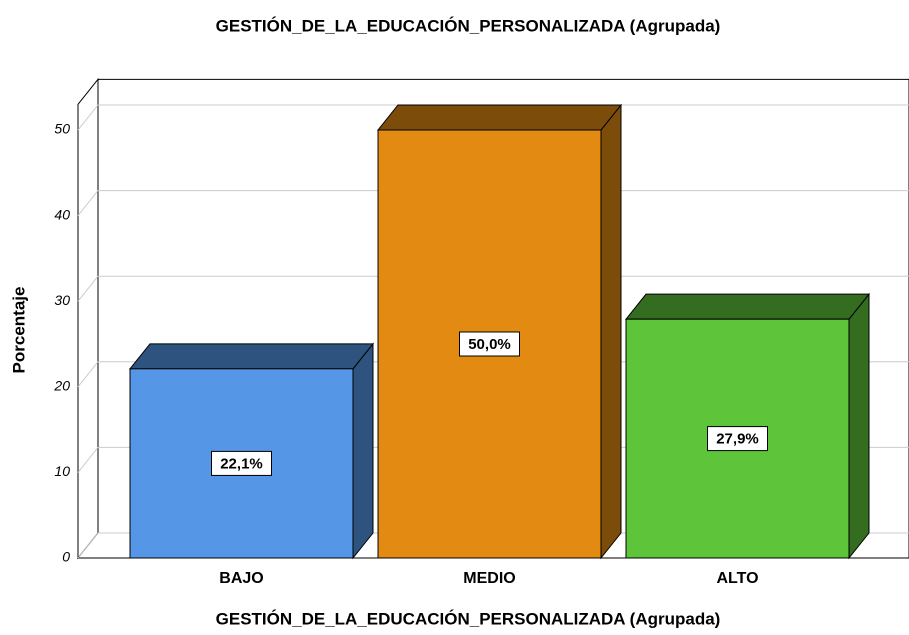 The image size is (909, 635). Describe the element at coordinates (62, 214) in the screenshot. I see `y-tick-label: 40` at that location.